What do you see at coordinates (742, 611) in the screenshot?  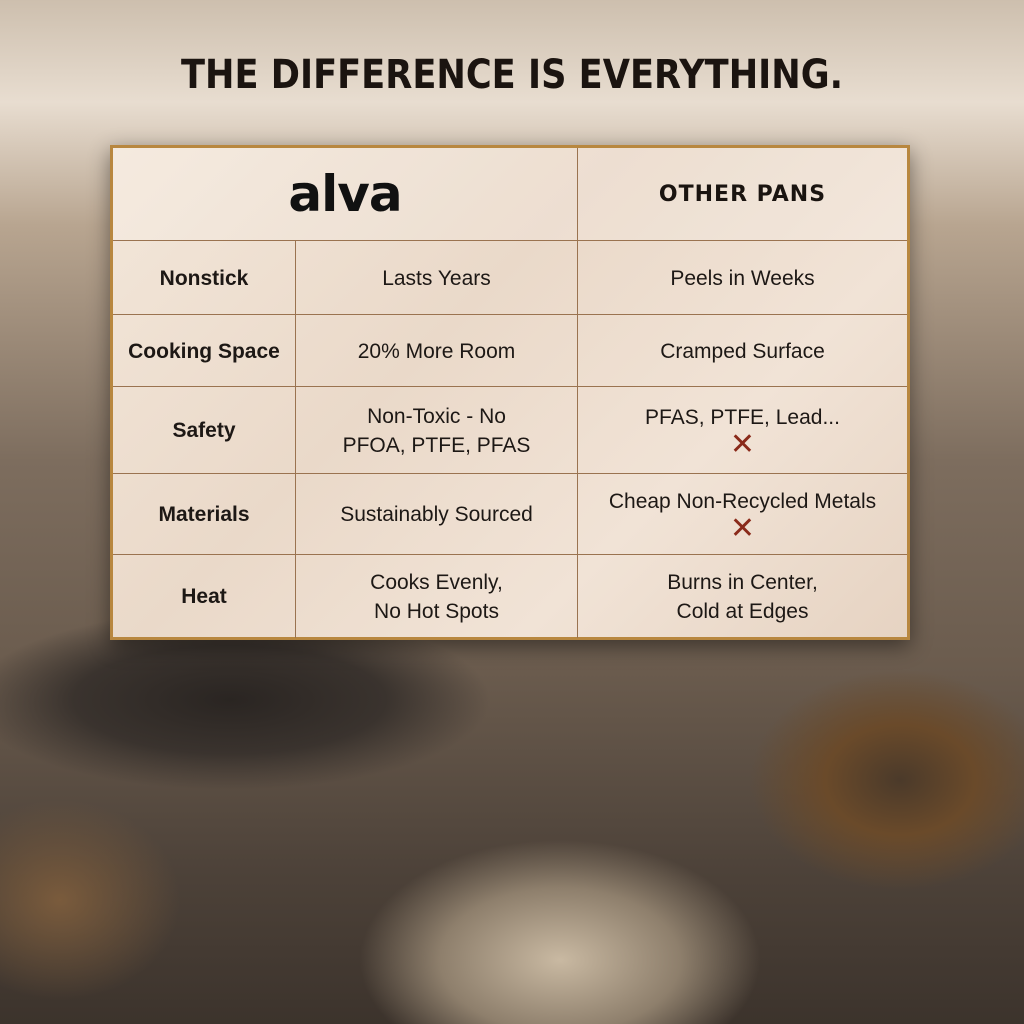 I see `other-value: Cold at Edges` at bounding box center [742, 611].